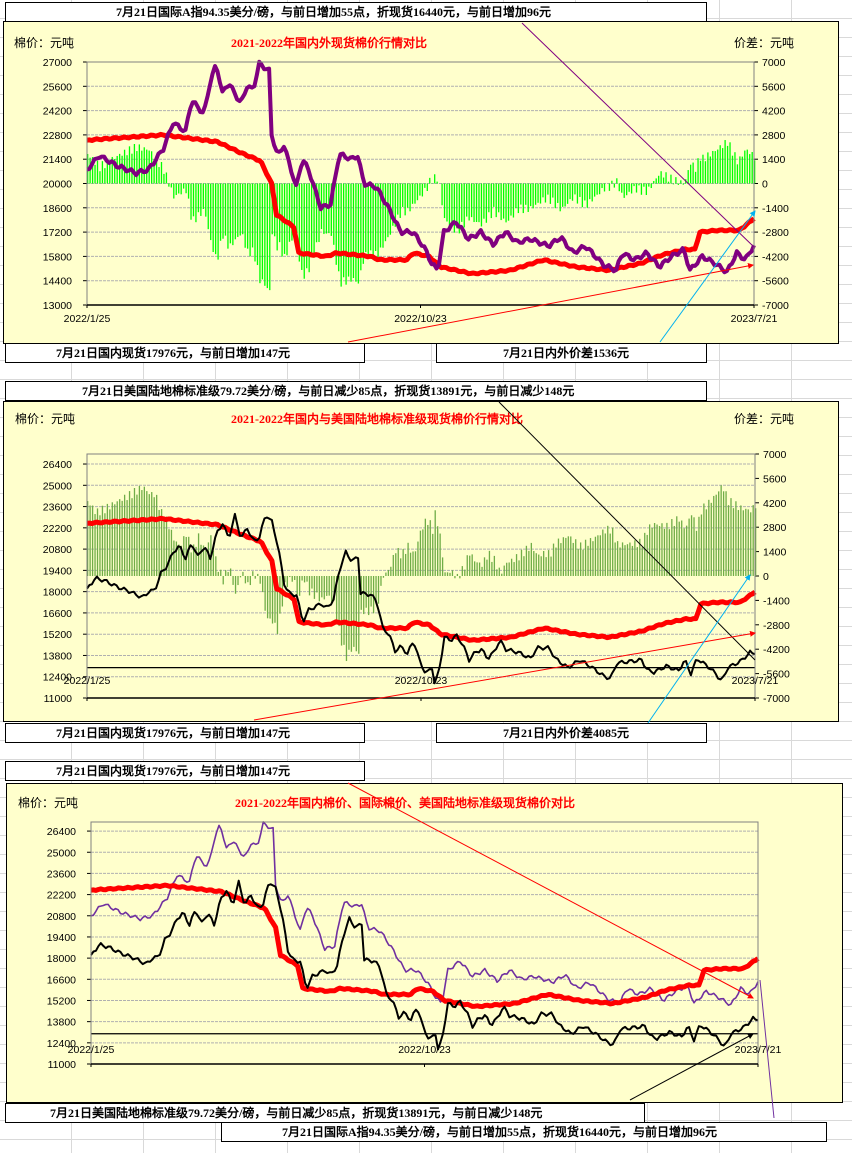  I want to click on y-tick-label: 15200, so click(57, 635).